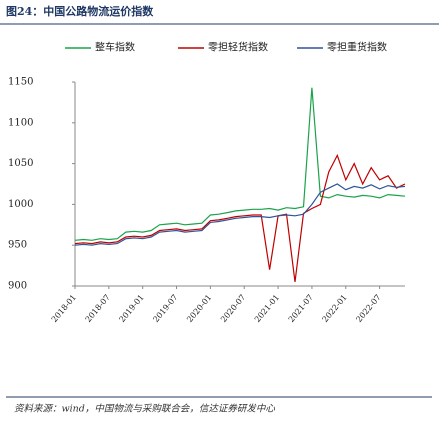 This screenshot has height=425, width=439. What do you see at coordinates (20, 163) in the screenshot?
I see `y-tick-label: 1050` at bounding box center [20, 163].